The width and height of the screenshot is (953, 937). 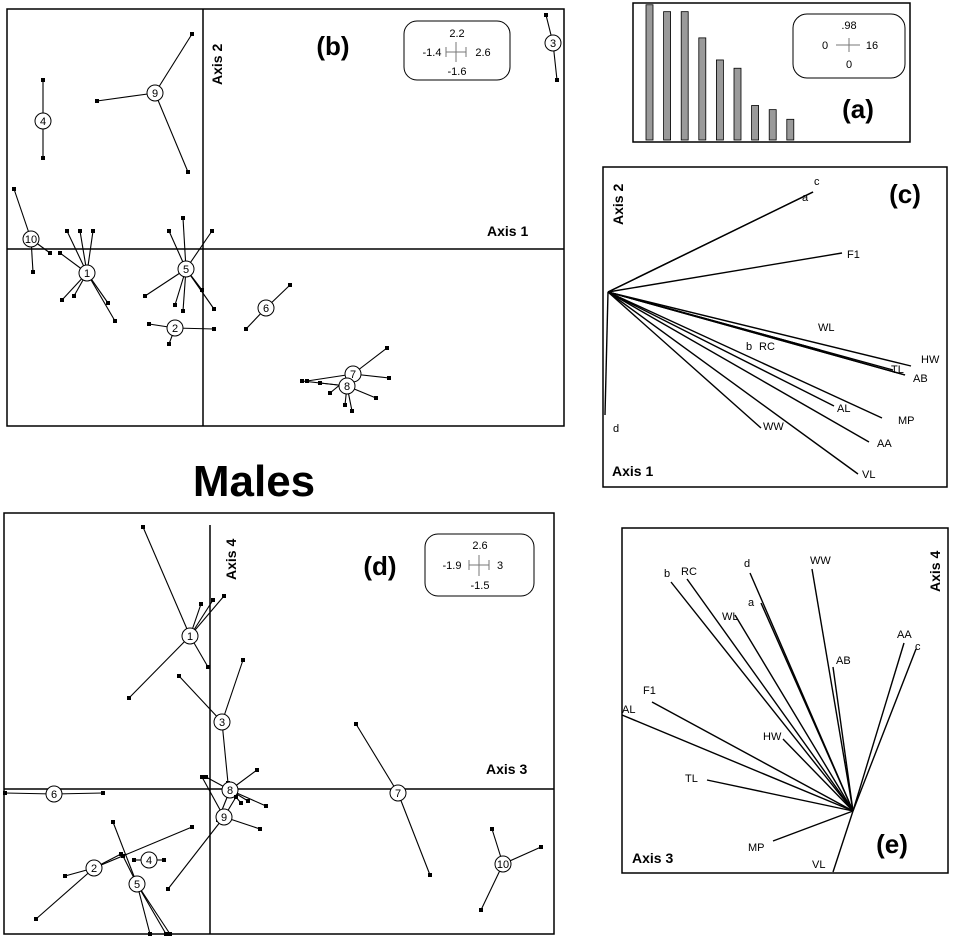 I want to click on vector-label: F1, so click(x=853, y=255).